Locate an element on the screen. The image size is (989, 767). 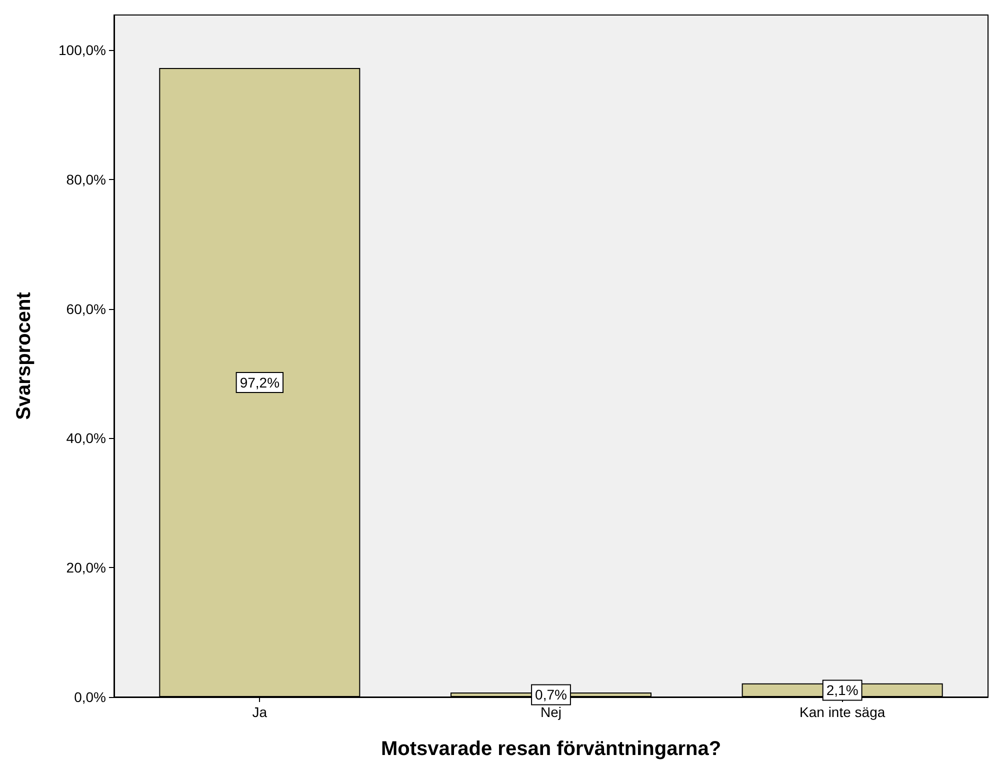
x-tick-label: Nej is located at coordinates (551, 712).